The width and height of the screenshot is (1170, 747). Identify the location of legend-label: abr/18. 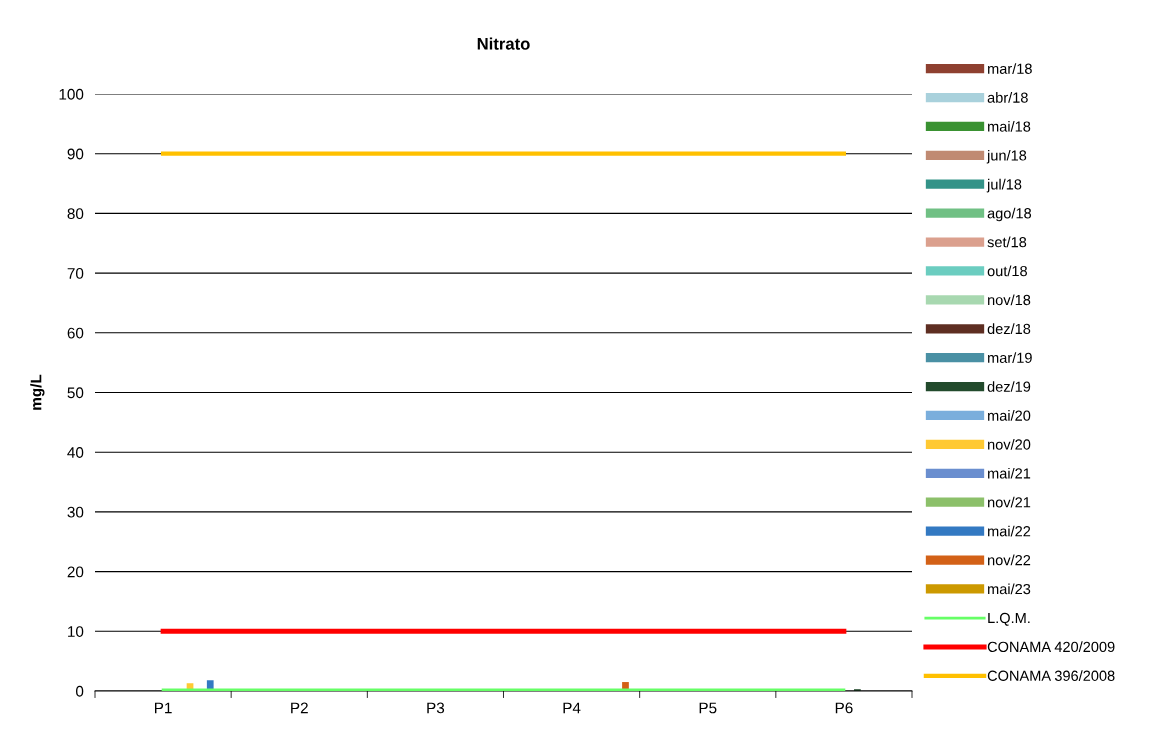
(1007, 97).